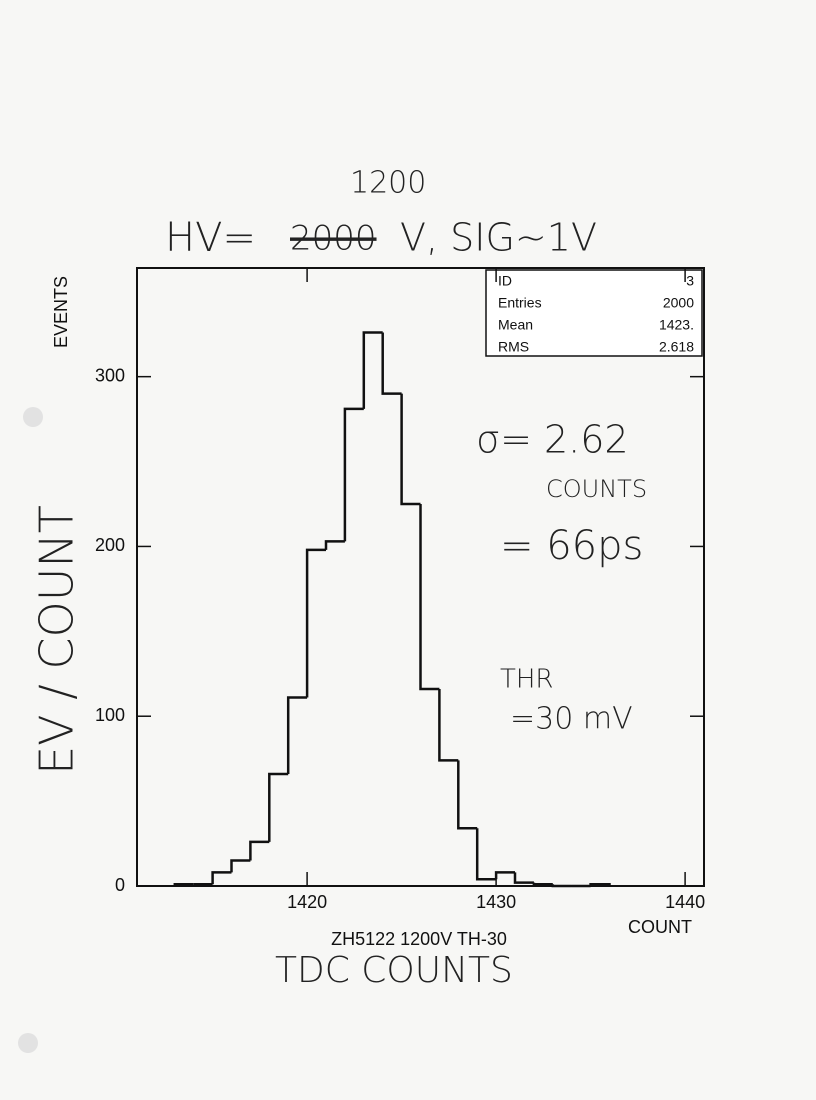 This screenshot has width=816, height=1100. I want to click on stat-label: Entries, so click(520, 303).